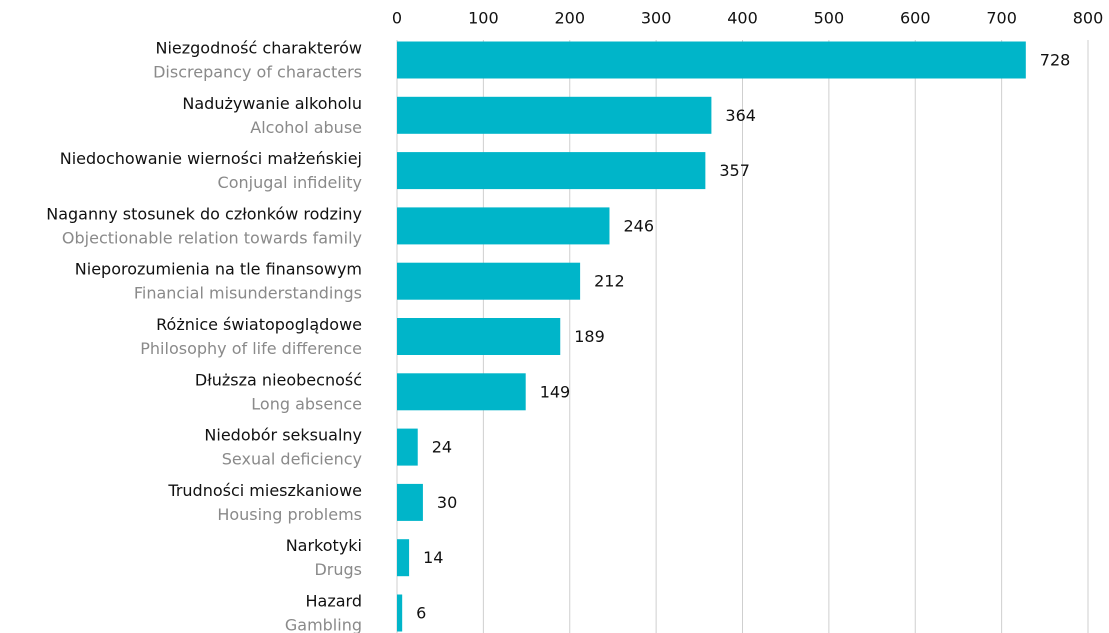 The image size is (1109, 633). What do you see at coordinates (740, 115) in the screenshot?
I see `value-label: 364` at bounding box center [740, 115].